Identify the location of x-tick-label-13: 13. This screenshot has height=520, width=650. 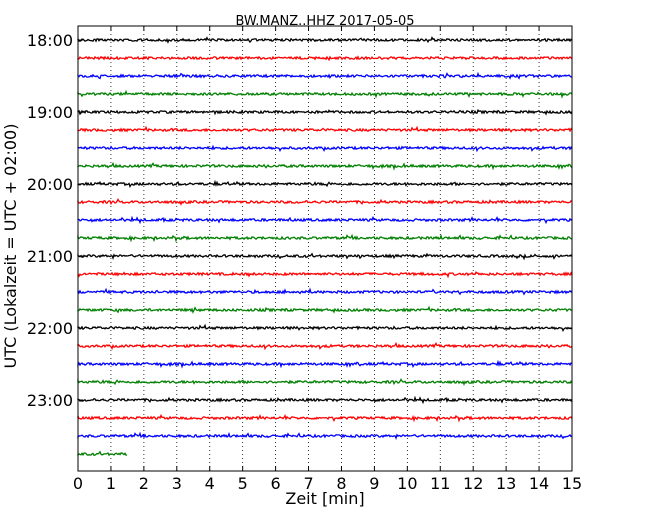
(506, 483).